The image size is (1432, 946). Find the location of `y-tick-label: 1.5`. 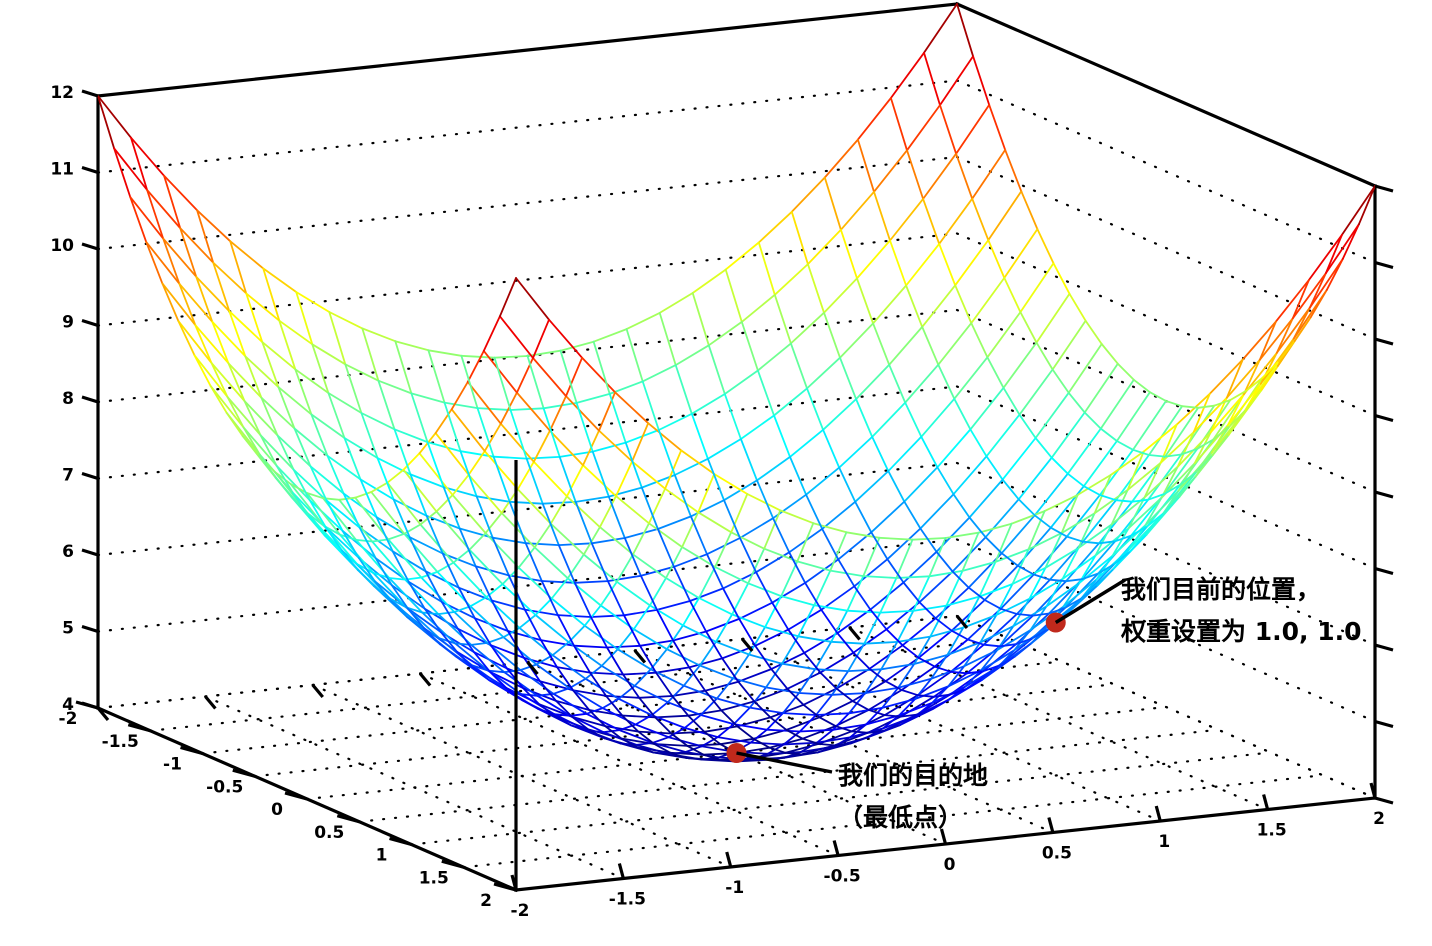

y-tick-label: 1.5 is located at coordinates (1272, 831).